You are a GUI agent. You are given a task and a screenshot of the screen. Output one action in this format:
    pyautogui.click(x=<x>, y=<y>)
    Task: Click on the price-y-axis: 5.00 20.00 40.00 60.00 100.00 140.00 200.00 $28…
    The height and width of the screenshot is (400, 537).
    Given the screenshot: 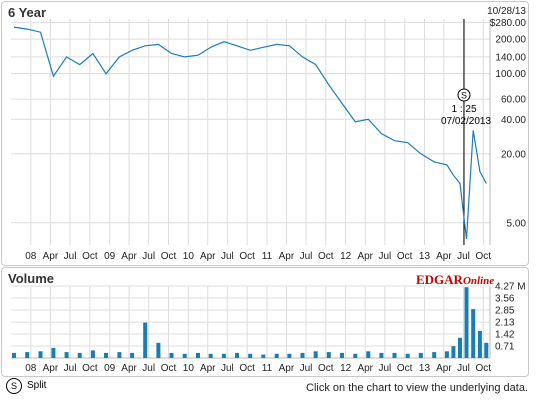 What is the action you would take?
    pyautogui.click(x=508, y=123)
    